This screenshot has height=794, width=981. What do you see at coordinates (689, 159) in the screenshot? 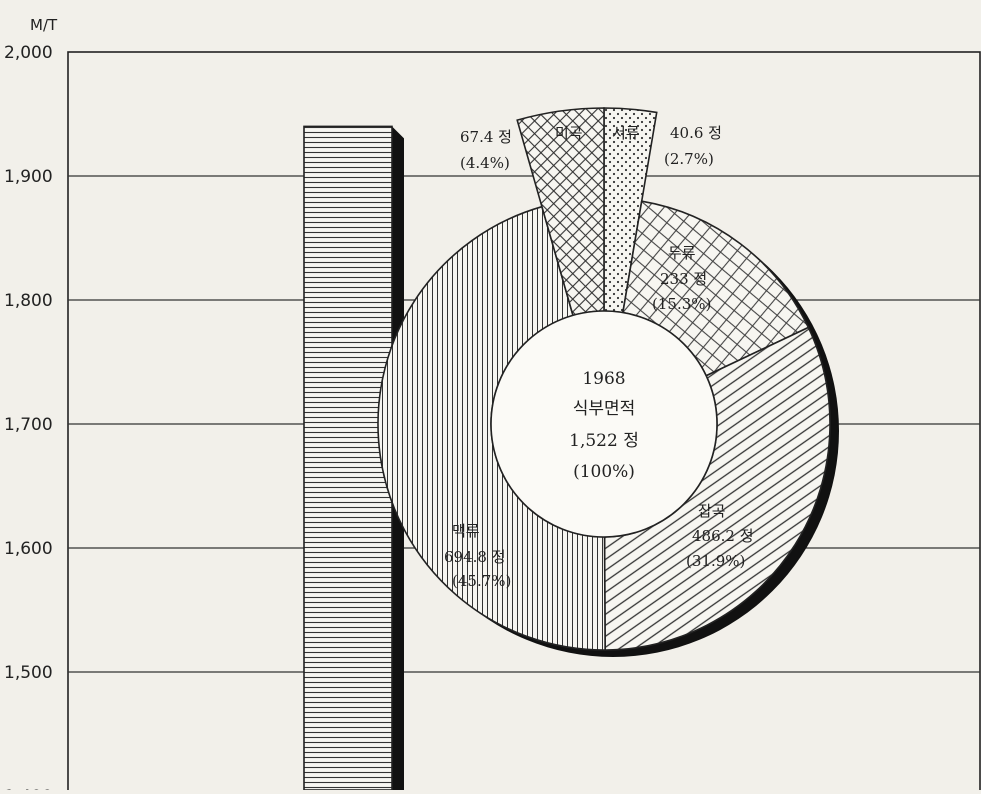
I see `label-seoryu-percent: (2.7%)` at bounding box center [689, 159].